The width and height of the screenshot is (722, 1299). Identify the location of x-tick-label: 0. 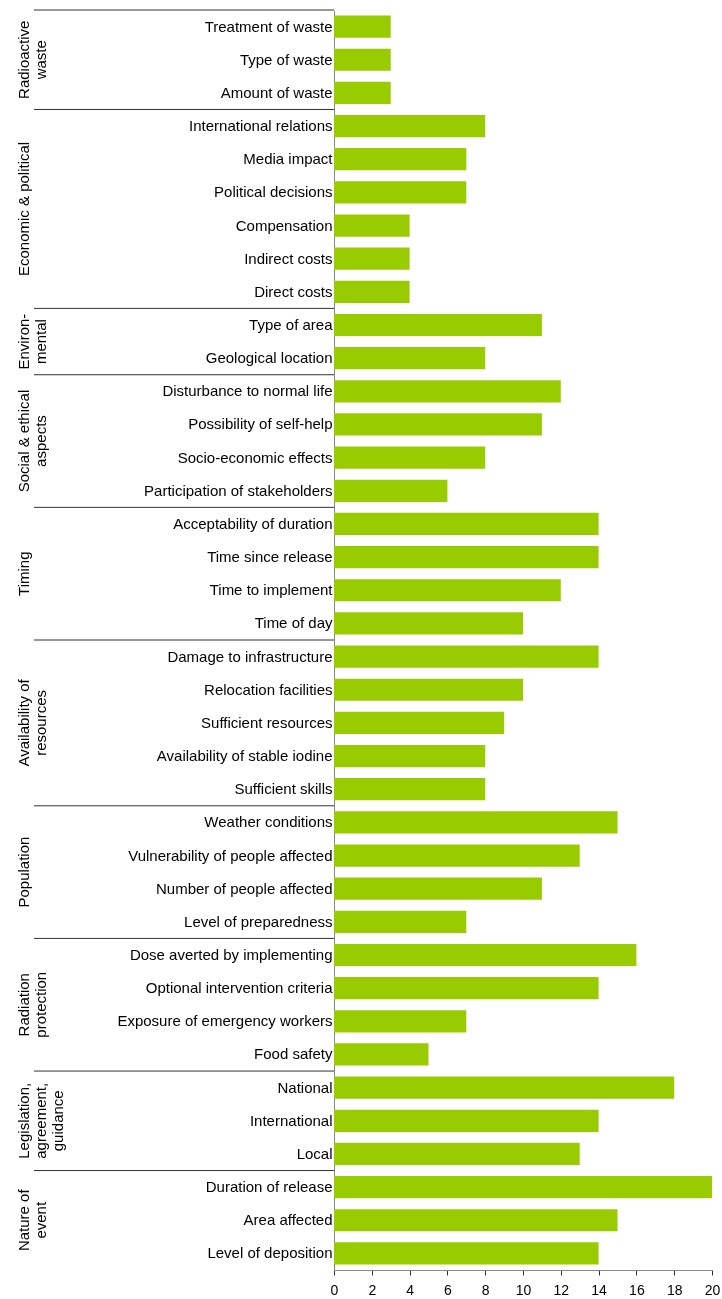
(334, 1289).